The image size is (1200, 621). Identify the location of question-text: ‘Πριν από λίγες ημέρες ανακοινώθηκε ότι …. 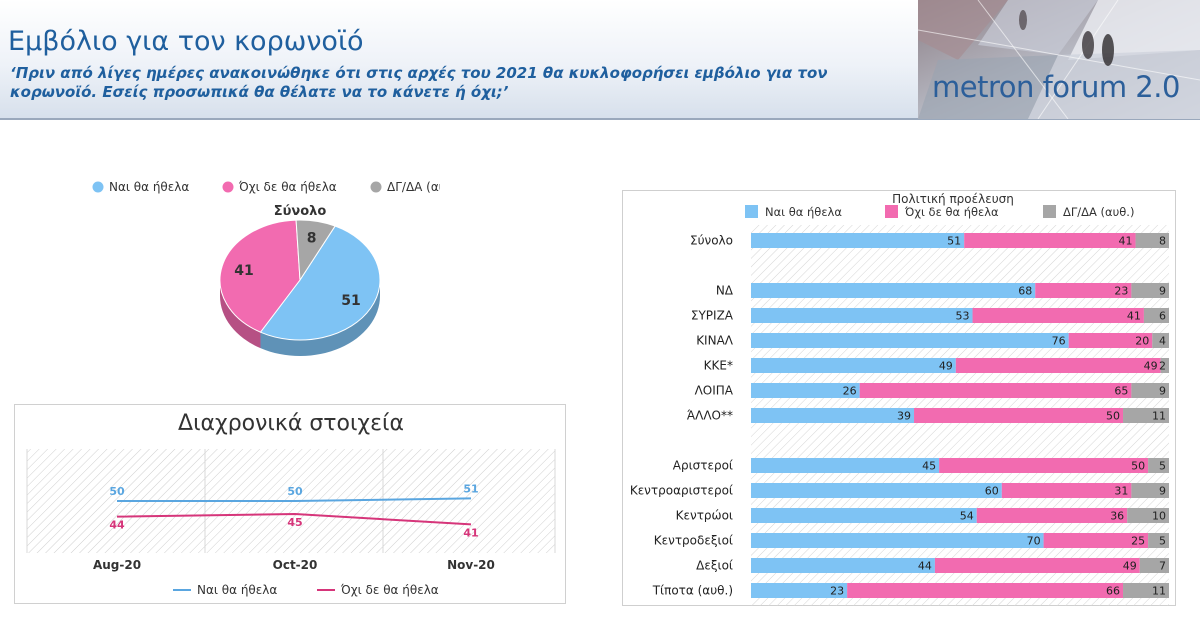
(419, 82).